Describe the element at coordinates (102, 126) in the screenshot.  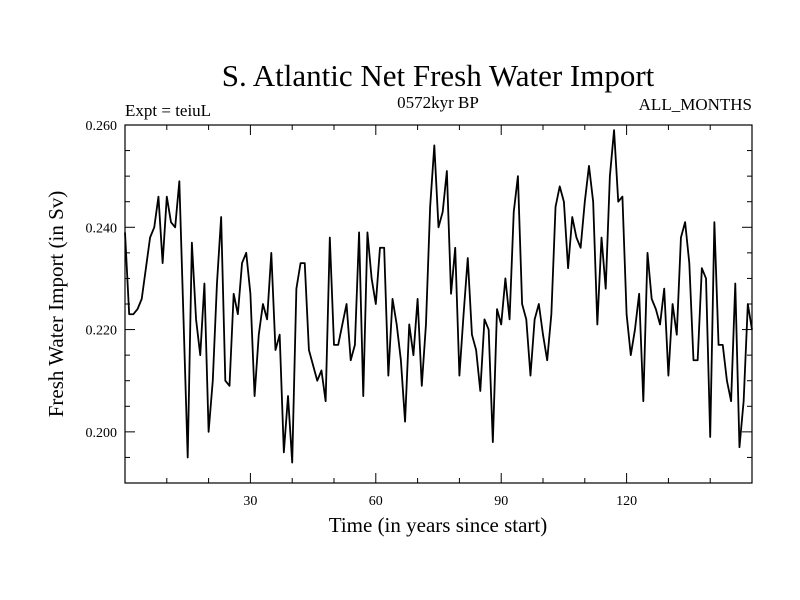
I see `y-tick-label: 0.260` at that location.